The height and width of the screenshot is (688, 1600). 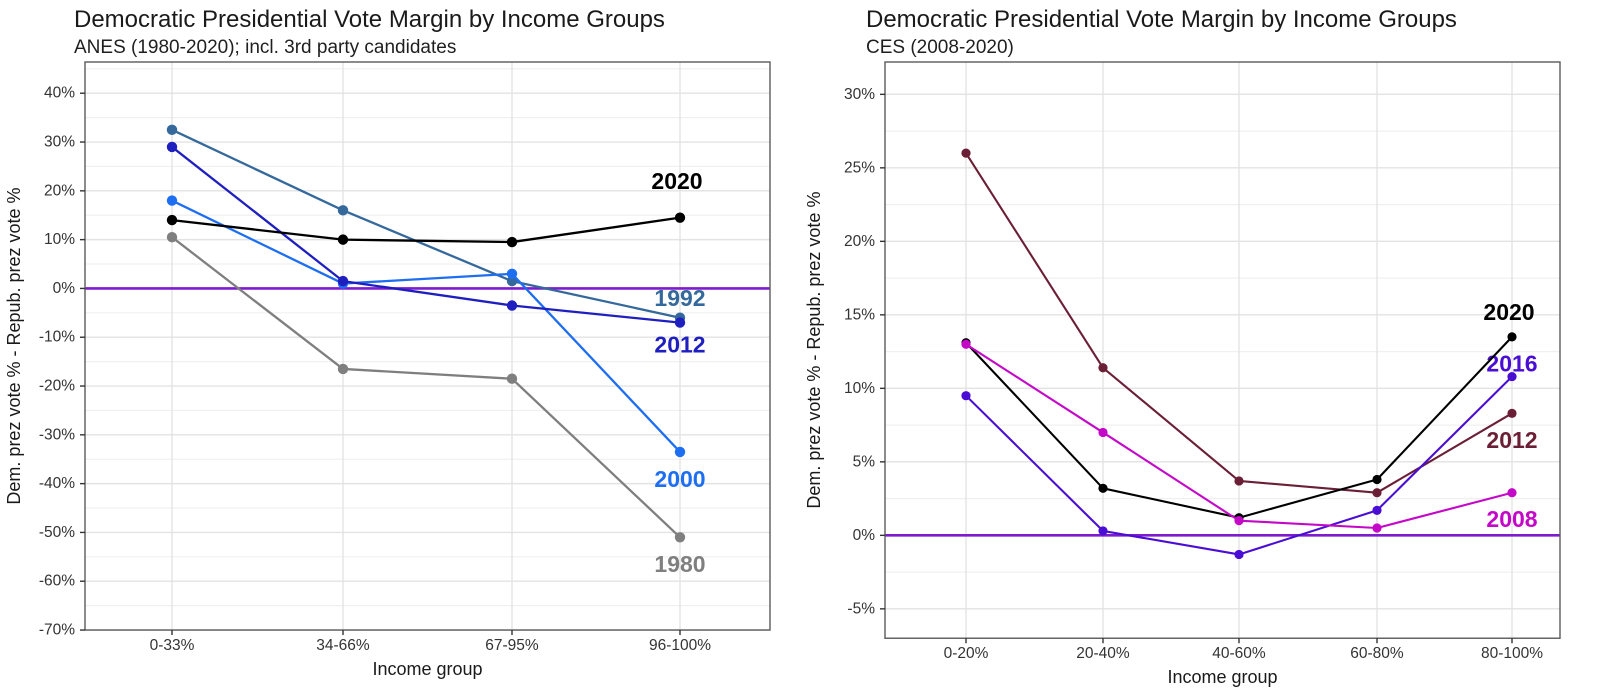 I want to click on x-axis: 0-20% 20-40% 40-60% 60-80% 80-100%, so click(x=1243, y=650).